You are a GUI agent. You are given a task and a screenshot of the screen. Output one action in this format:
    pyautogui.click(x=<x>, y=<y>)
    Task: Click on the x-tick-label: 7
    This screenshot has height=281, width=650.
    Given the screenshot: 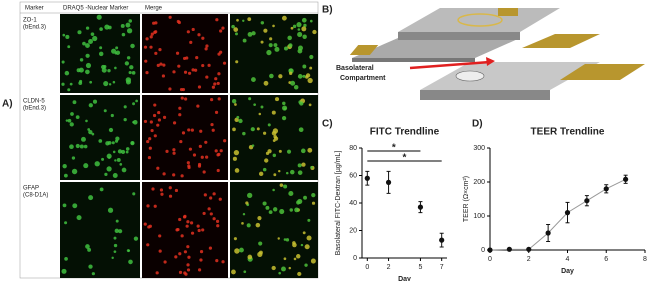 What is the action you would take?
    pyautogui.click(x=442, y=267)
    